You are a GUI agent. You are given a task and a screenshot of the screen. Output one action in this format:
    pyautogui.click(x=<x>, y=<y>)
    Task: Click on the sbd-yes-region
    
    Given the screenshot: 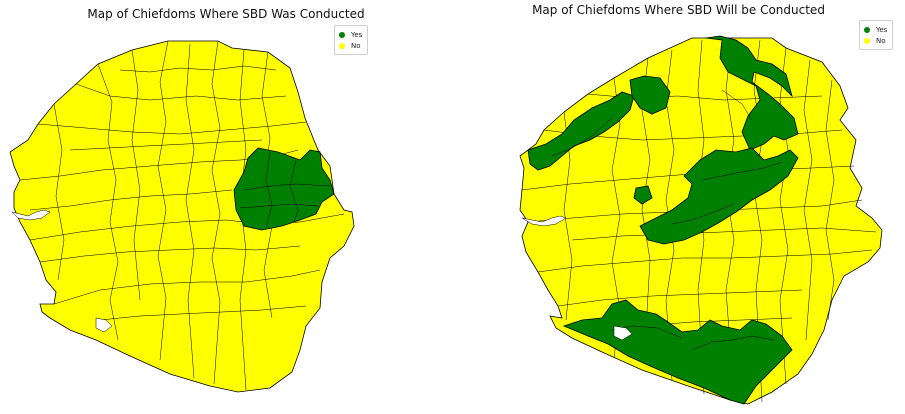 What is the action you would take?
    pyautogui.click(x=284, y=189)
    